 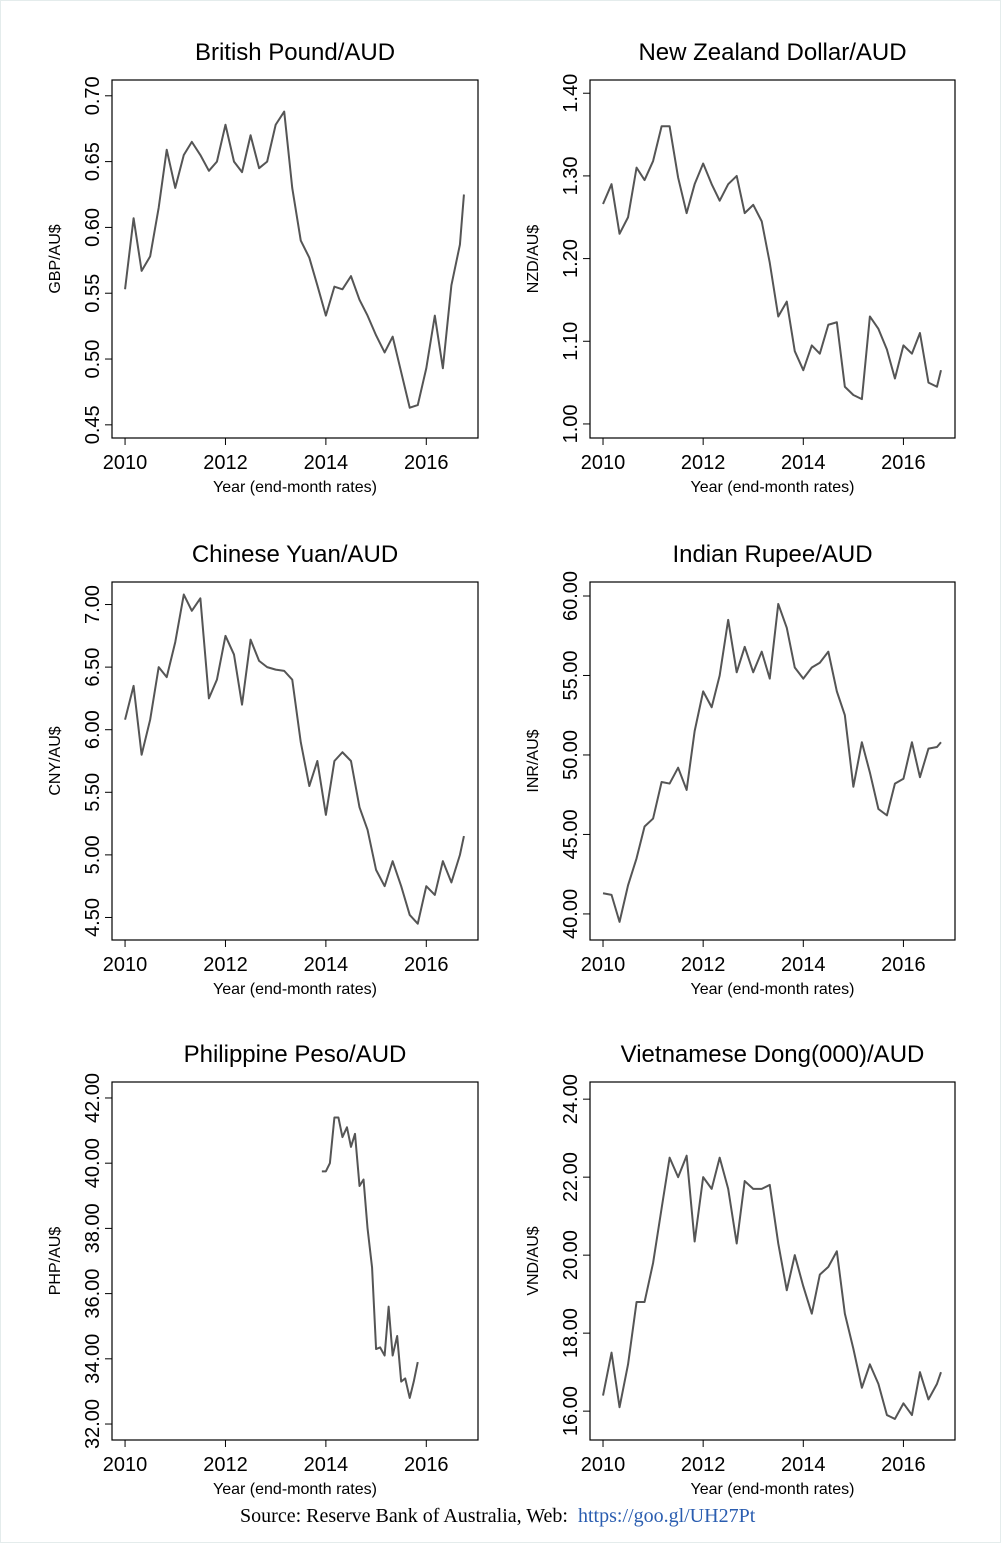 What do you see at coordinates (533, 259) in the screenshot?
I see `y-axis-label: NZD/AU$` at bounding box center [533, 259].